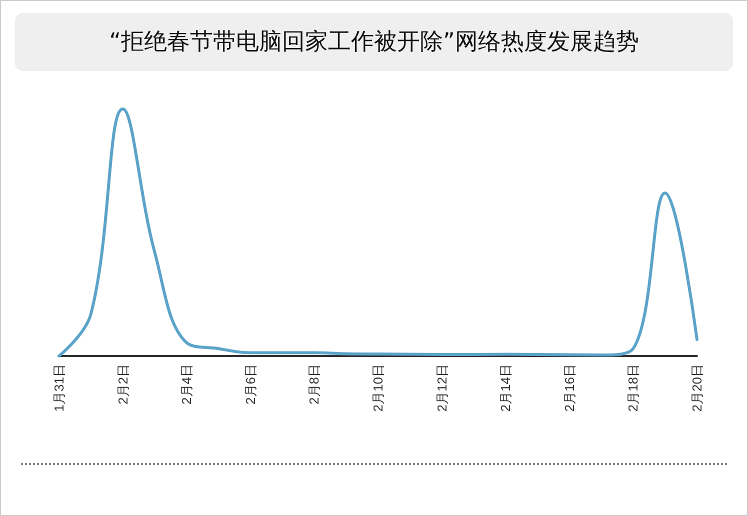 The width and height of the screenshot is (748, 516). What do you see at coordinates (374, 42) in the screenshot?
I see `chart-title: “拒绝春节带电脑回家工作被开除”网络热度发展趋势` at bounding box center [374, 42].